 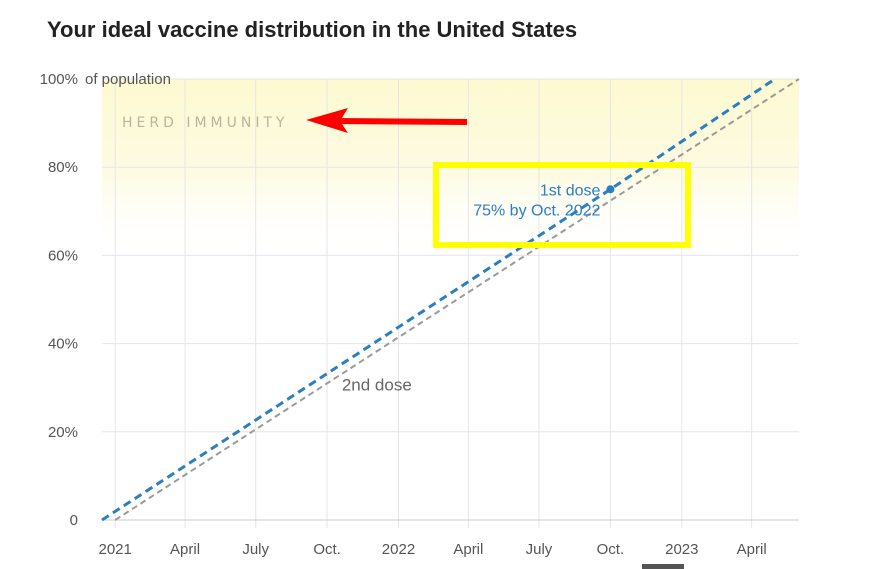 I want to click on highlight-box, so click(x=562, y=205).